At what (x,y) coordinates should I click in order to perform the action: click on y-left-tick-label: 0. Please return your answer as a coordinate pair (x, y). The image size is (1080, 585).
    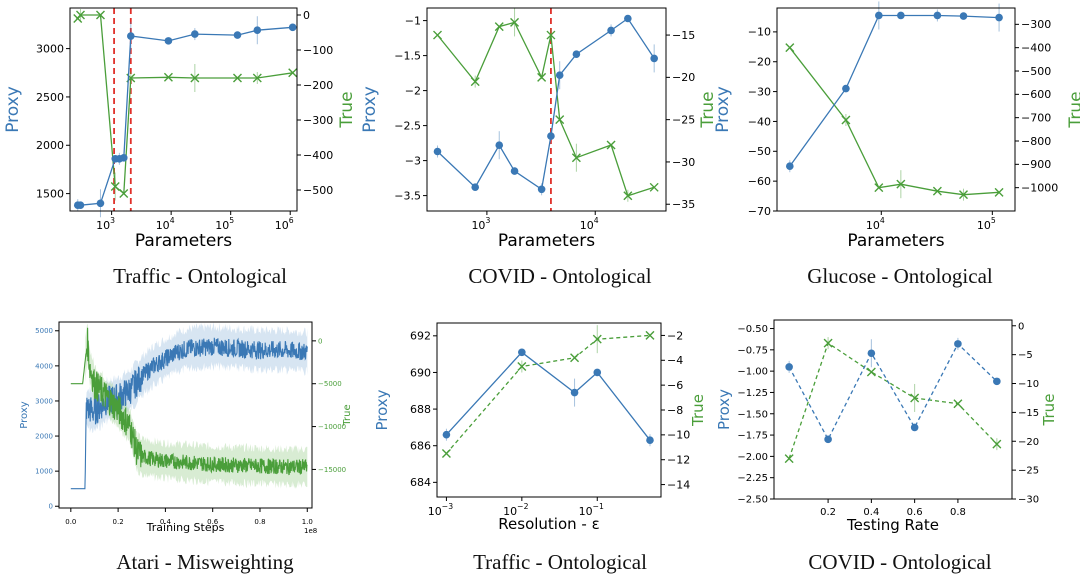
    Looking at the image, I should click on (51, 507).